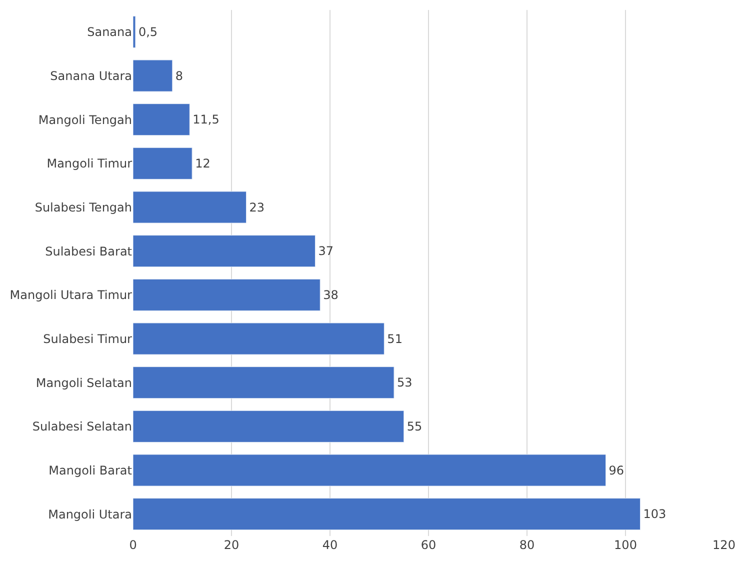 The image size is (745, 566). I want to click on x-tick-label: 20, so click(232, 545).